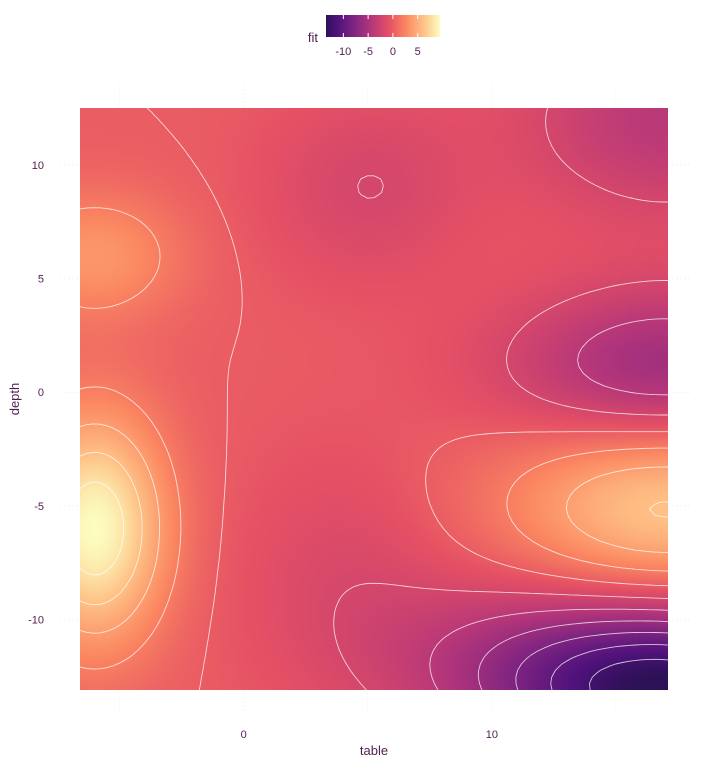 This screenshot has width=705, height=771. Describe the element at coordinates (492, 735) in the screenshot. I see `x-tick-label: 10` at that location.